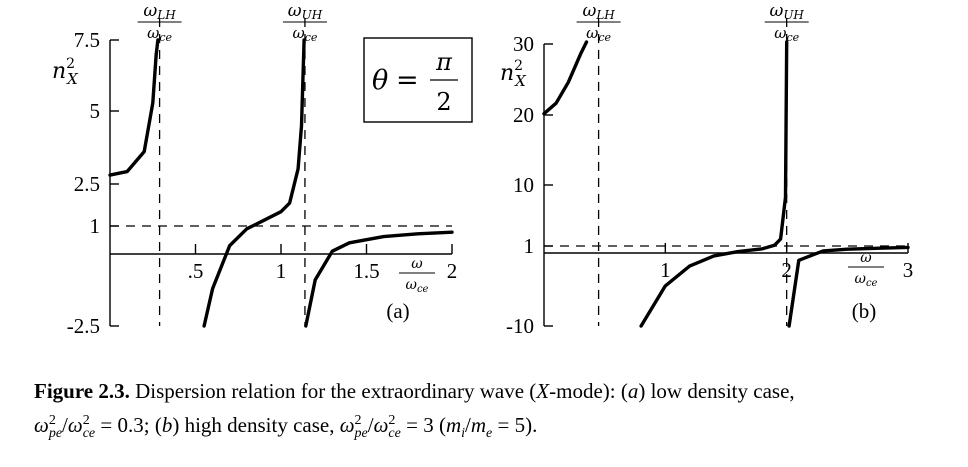 This screenshot has width=968, height=467. Describe the element at coordinates (444, 62) in the screenshot. I see `annotation-pi: π` at that location.